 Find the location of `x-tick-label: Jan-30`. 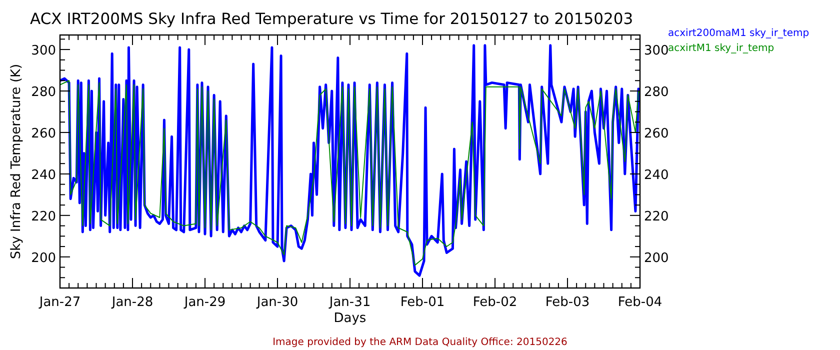

x-tick-label: Jan-30 is located at coordinates (277, 302).